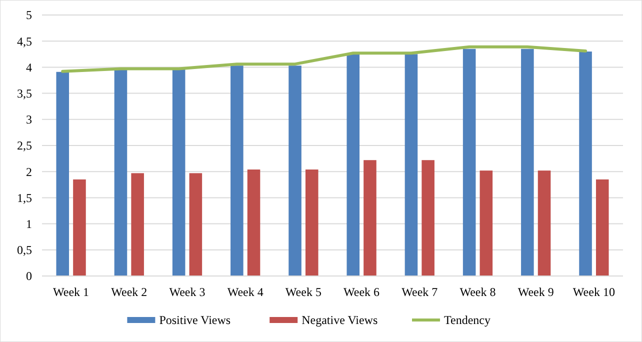  I want to click on y-tick-label: 2, so click(29, 171).